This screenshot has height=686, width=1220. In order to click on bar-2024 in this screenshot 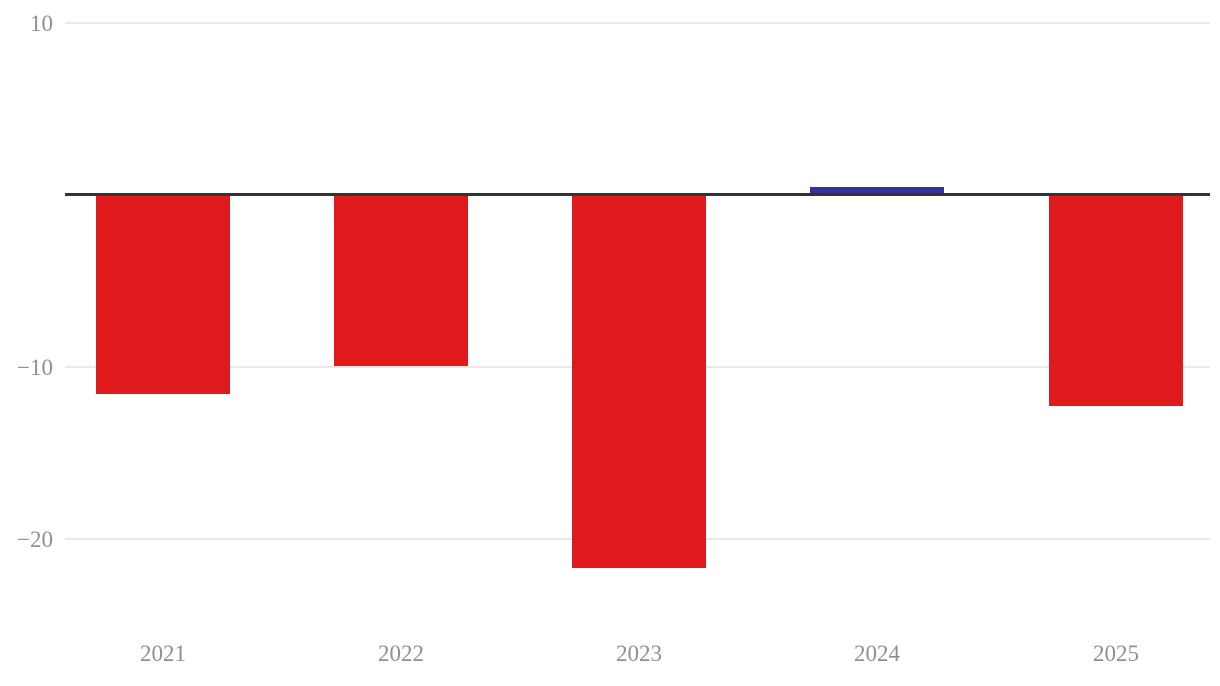, I will do `click(877, 190)`.